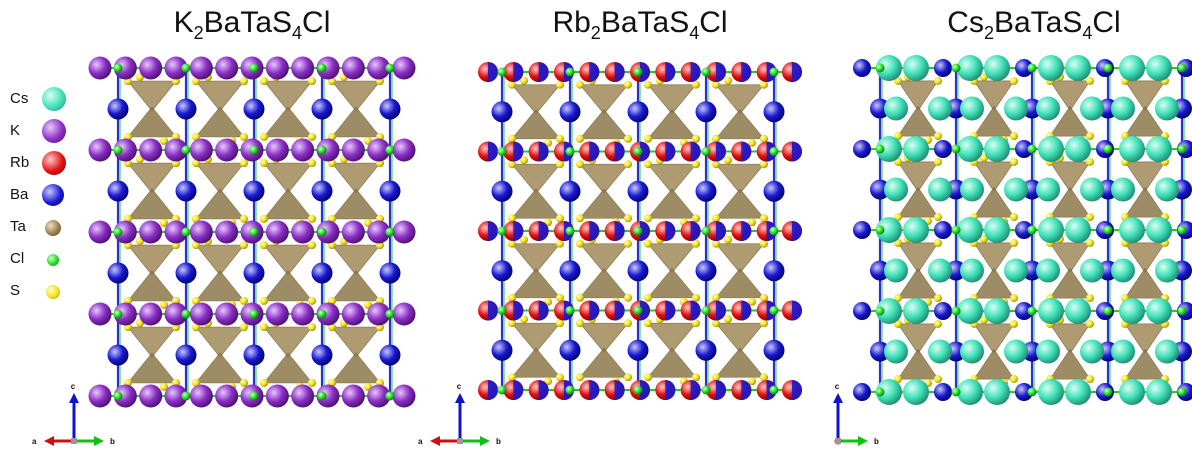 Image resolution: width=1192 pixels, height=449 pixels. I want to click on c-axis-arrowhead, so click(74, 398).